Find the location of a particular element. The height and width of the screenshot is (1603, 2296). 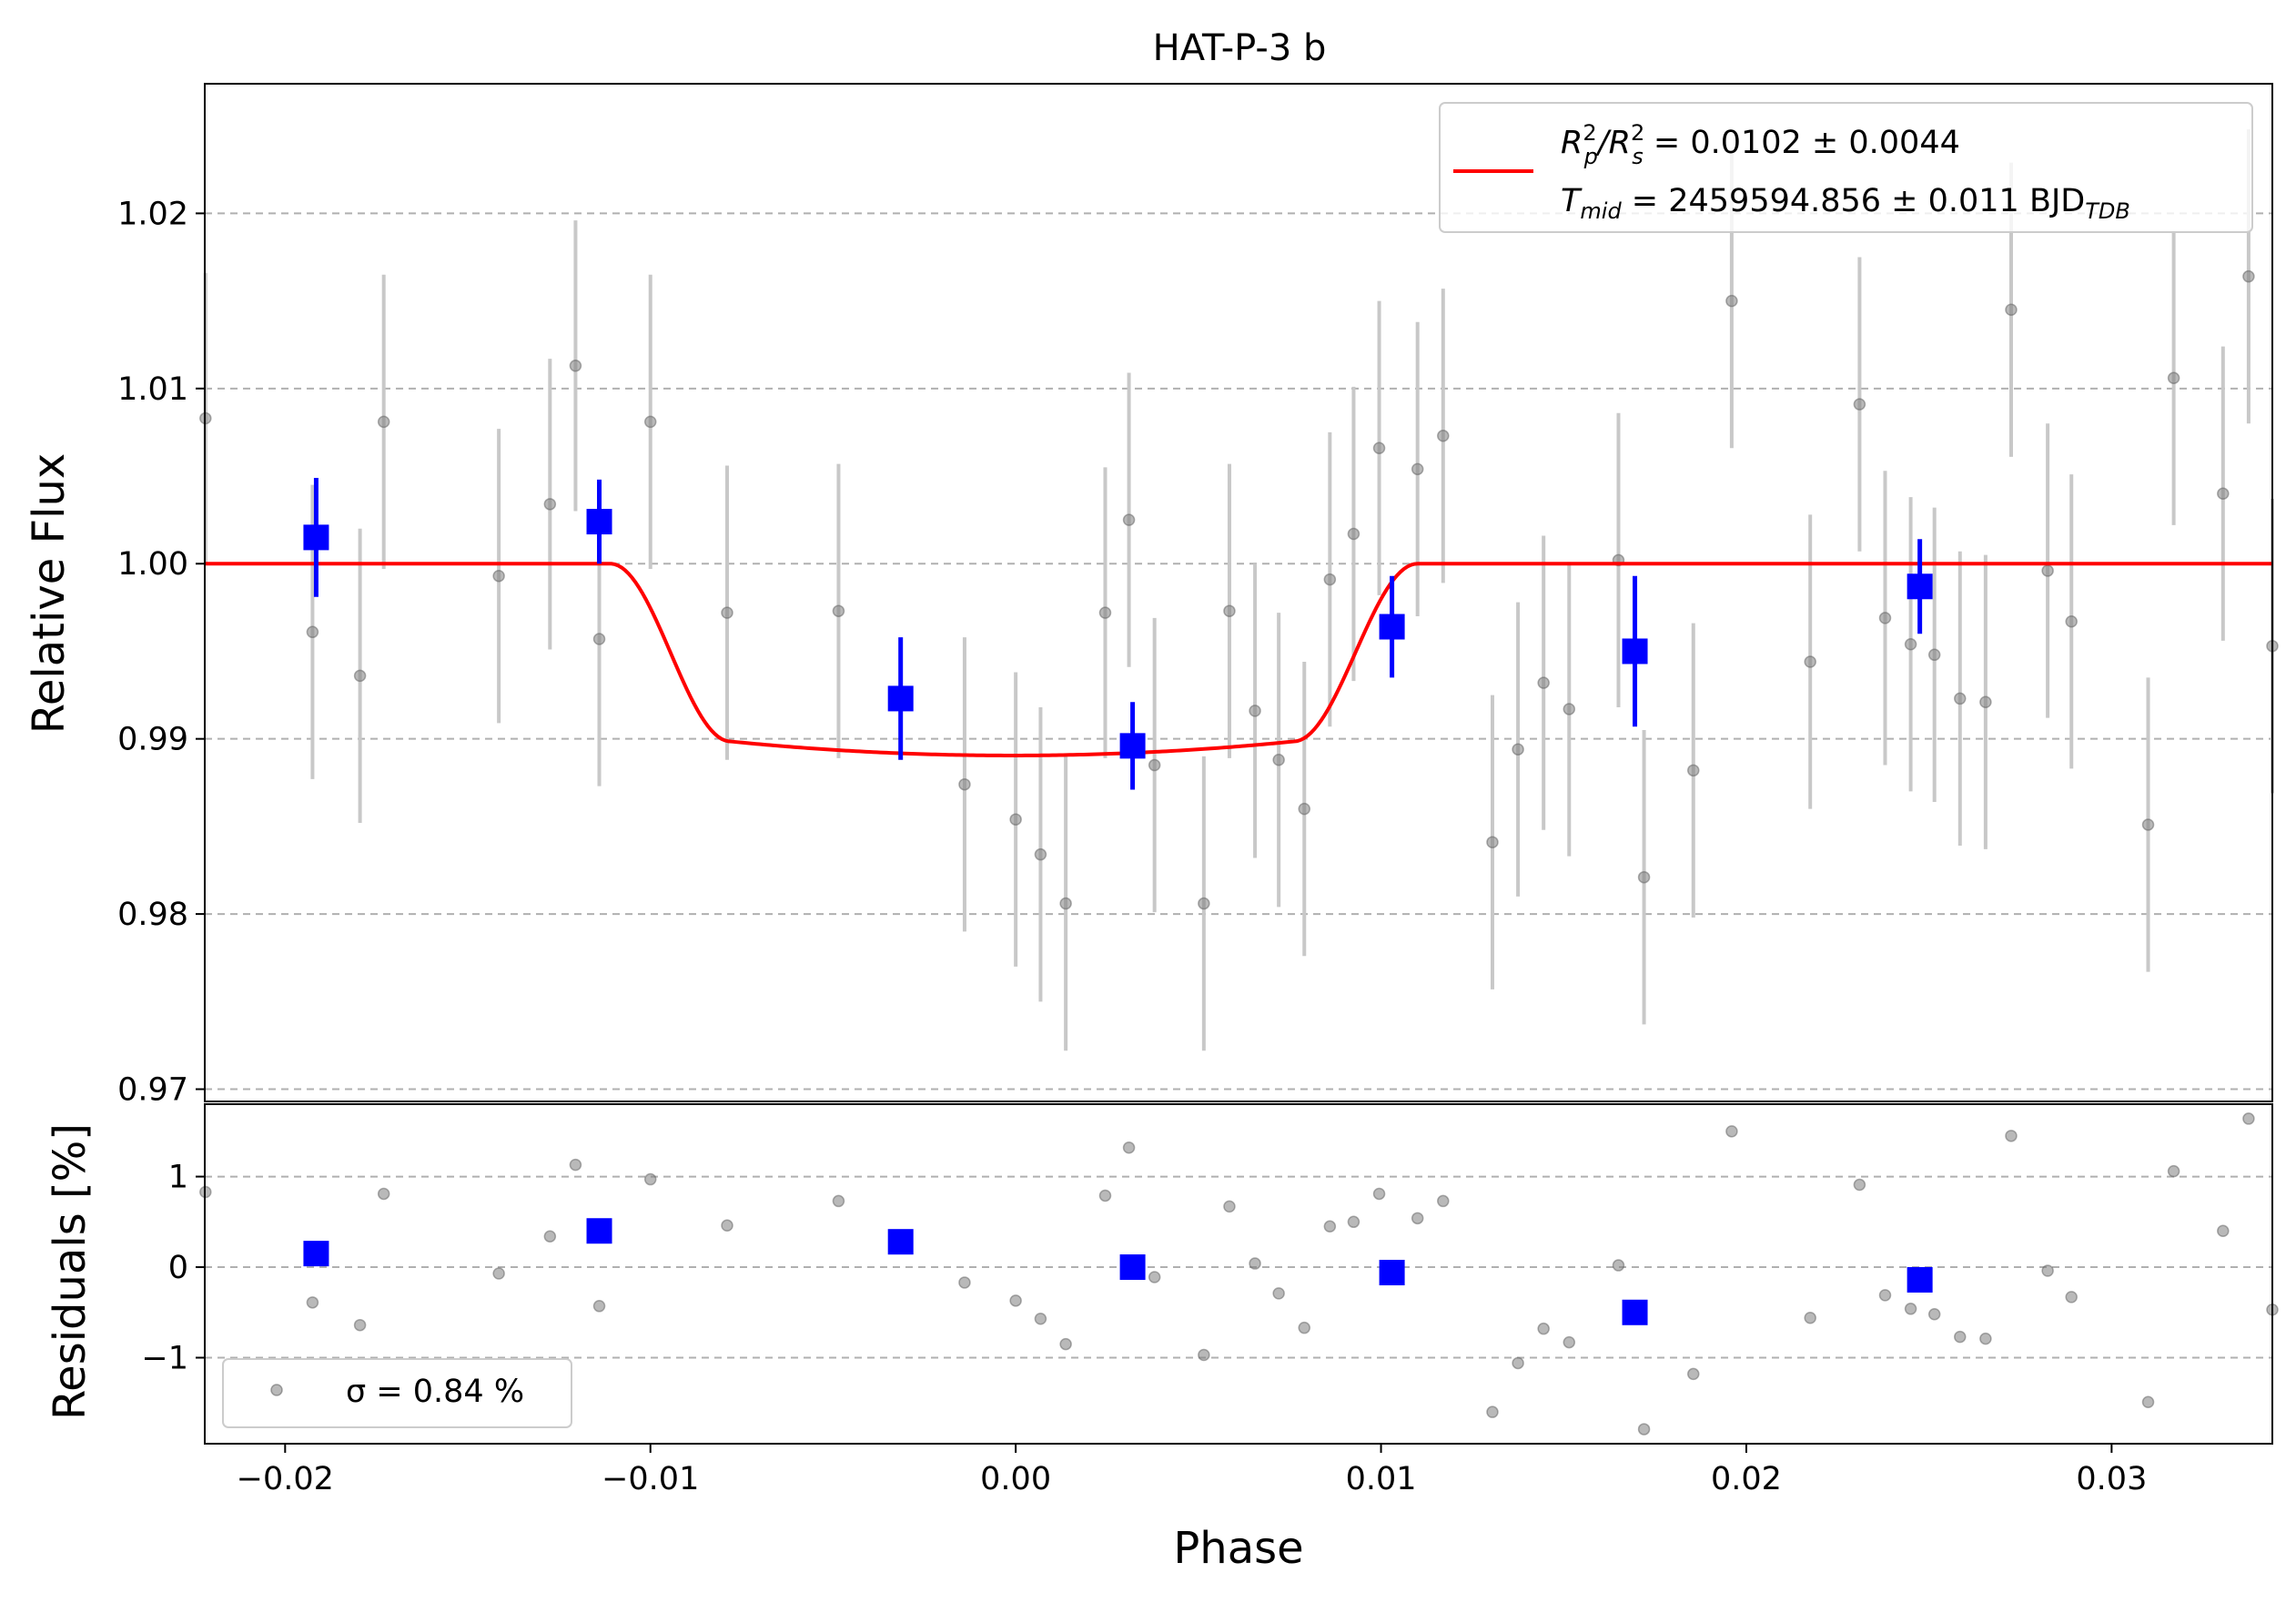

top-y-axis-label: Relative Flux is located at coordinates (50, 594).